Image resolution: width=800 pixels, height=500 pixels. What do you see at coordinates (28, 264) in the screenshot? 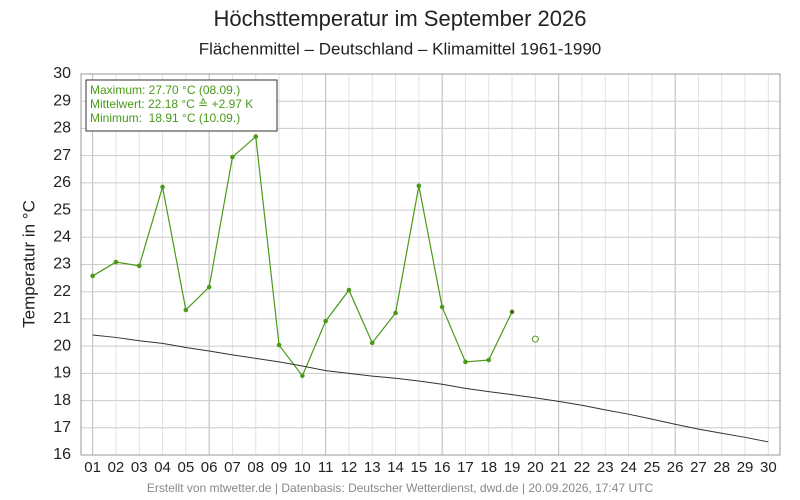
I see `y-axis-label: Temperatur in °C` at bounding box center [28, 264].